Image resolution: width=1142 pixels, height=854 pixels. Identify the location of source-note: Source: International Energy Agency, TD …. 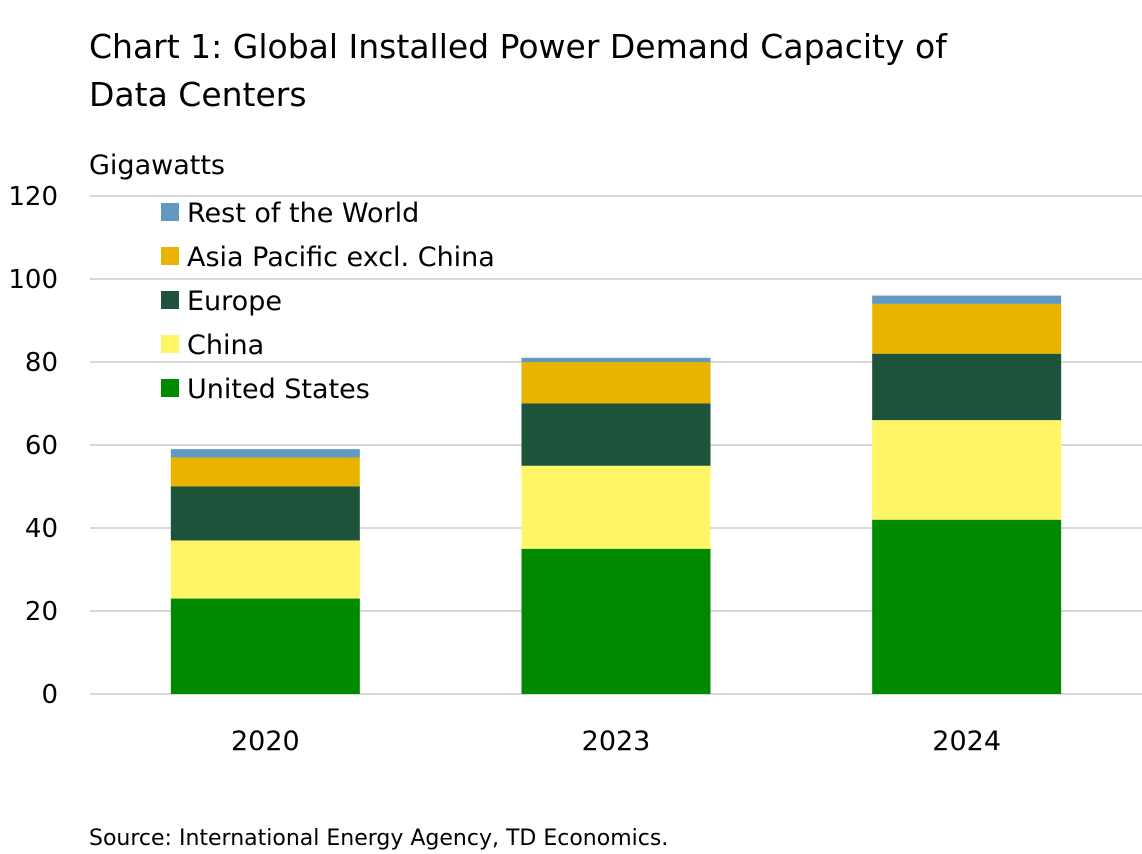
(378, 838).